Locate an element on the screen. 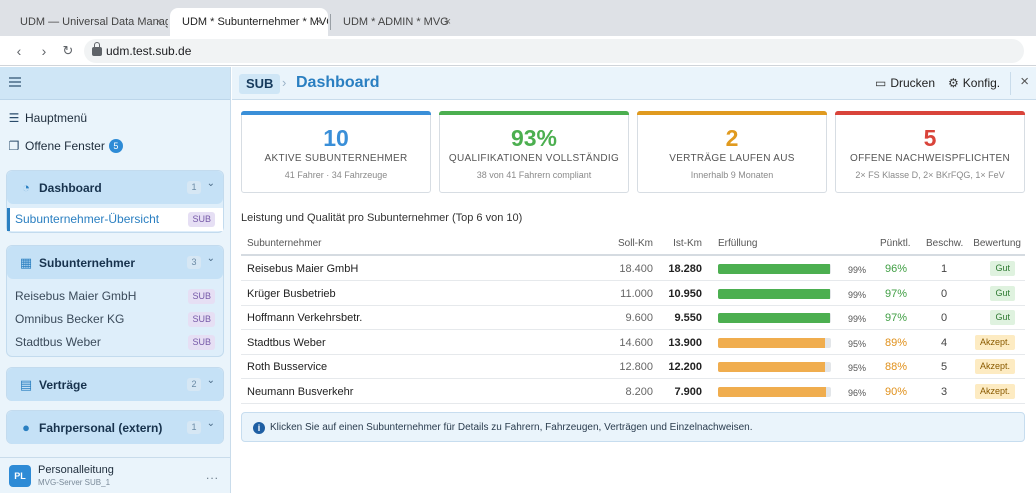  cell-fulfillment-pct: 99% is located at coordinates (857, 270).